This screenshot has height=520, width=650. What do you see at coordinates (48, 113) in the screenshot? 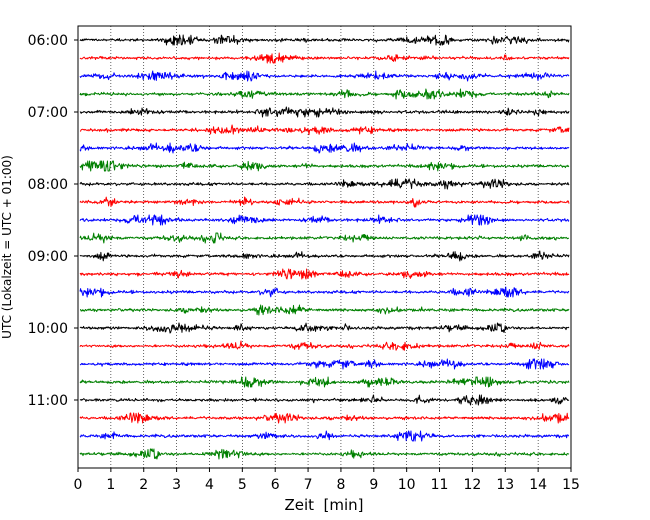
I see `y-tick-label-1: 07:00` at bounding box center [48, 113].